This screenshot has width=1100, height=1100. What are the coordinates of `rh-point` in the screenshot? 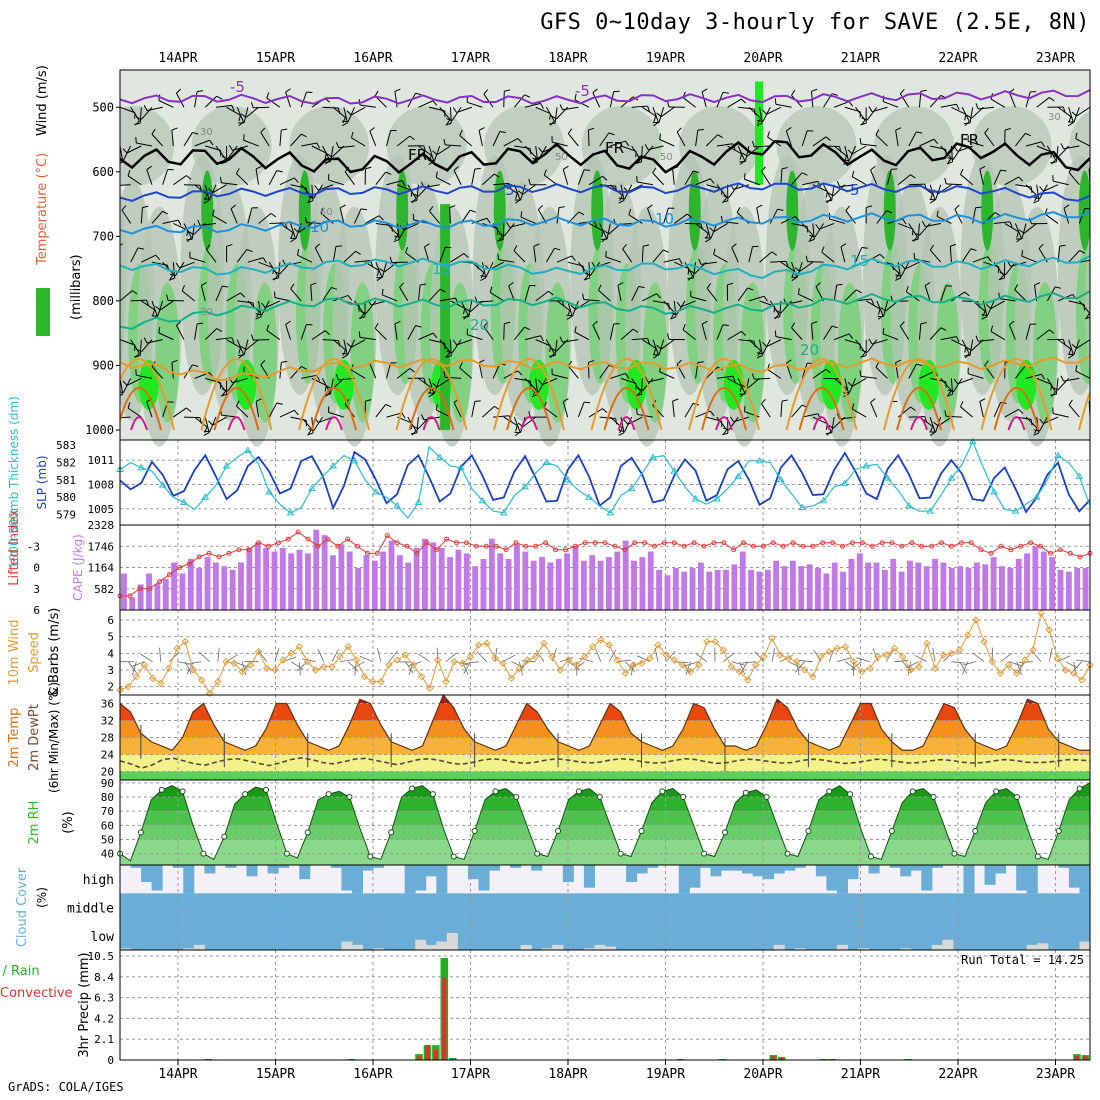 It's located at (391, 832).